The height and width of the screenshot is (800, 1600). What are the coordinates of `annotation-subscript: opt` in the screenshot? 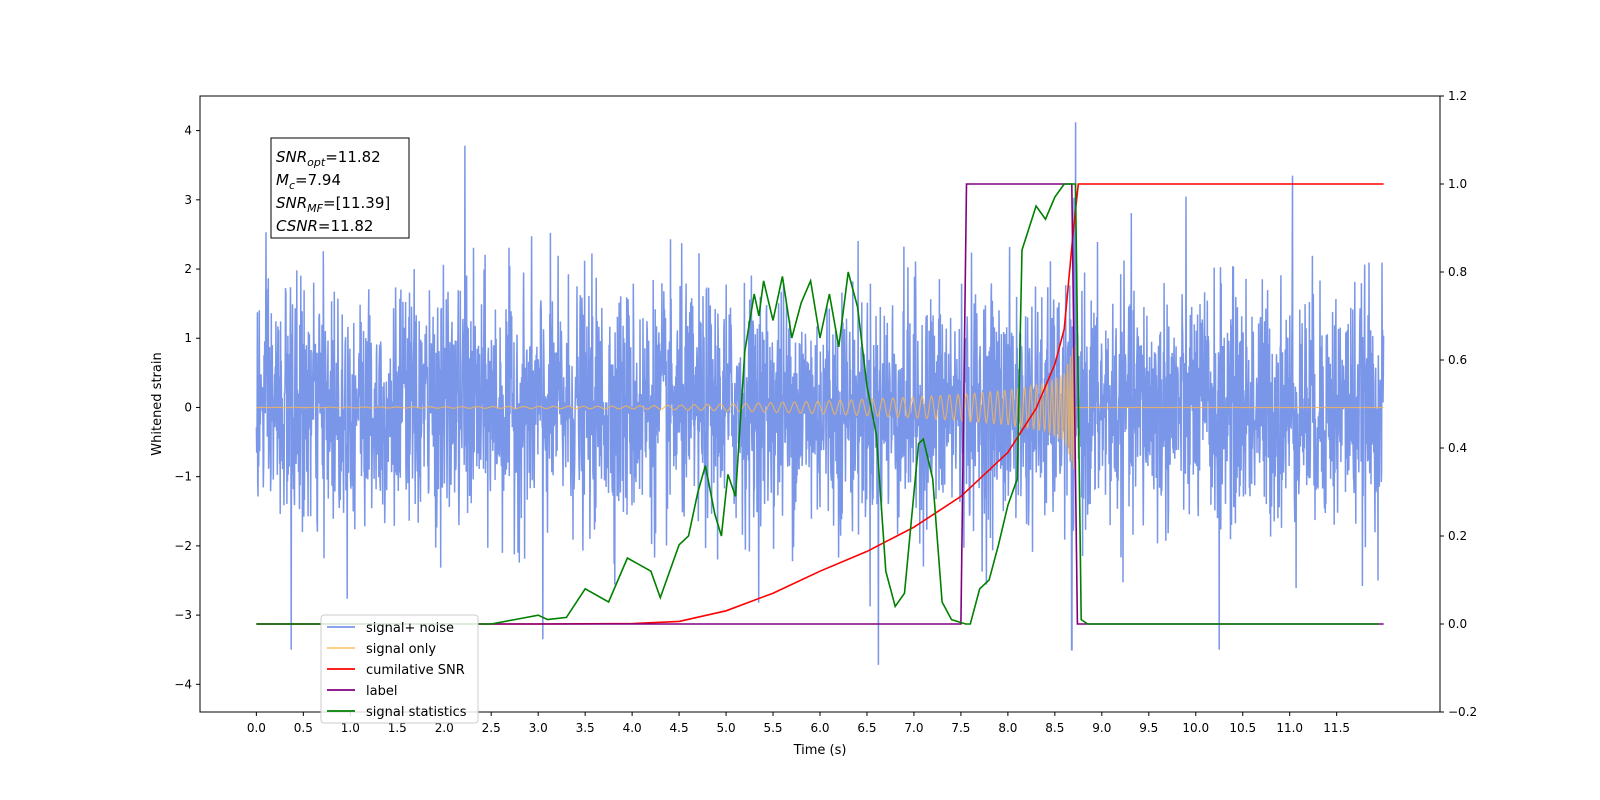 It's located at (316, 162).